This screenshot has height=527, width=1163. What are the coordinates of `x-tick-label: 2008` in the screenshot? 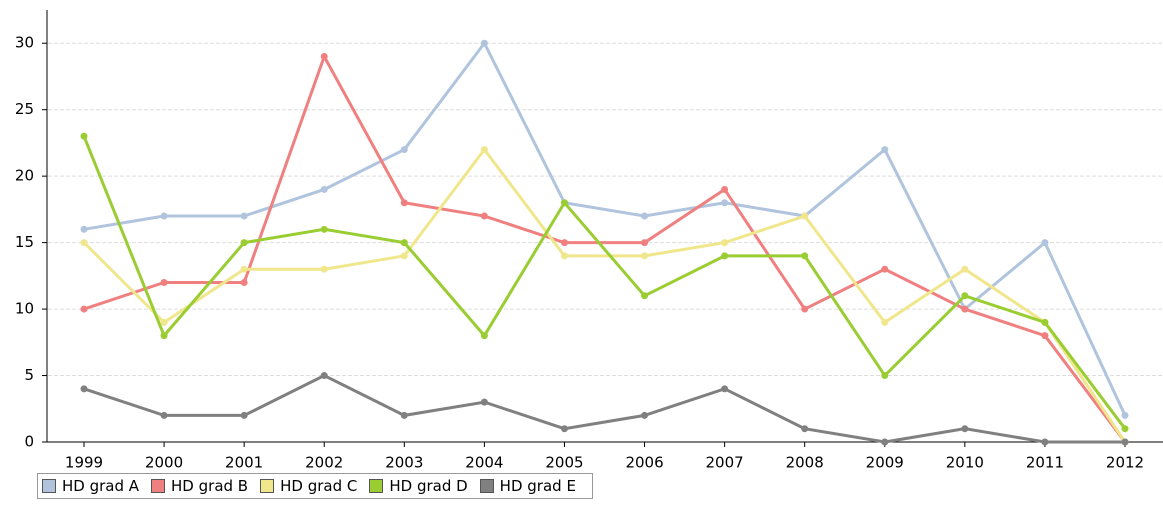 It's located at (805, 463).